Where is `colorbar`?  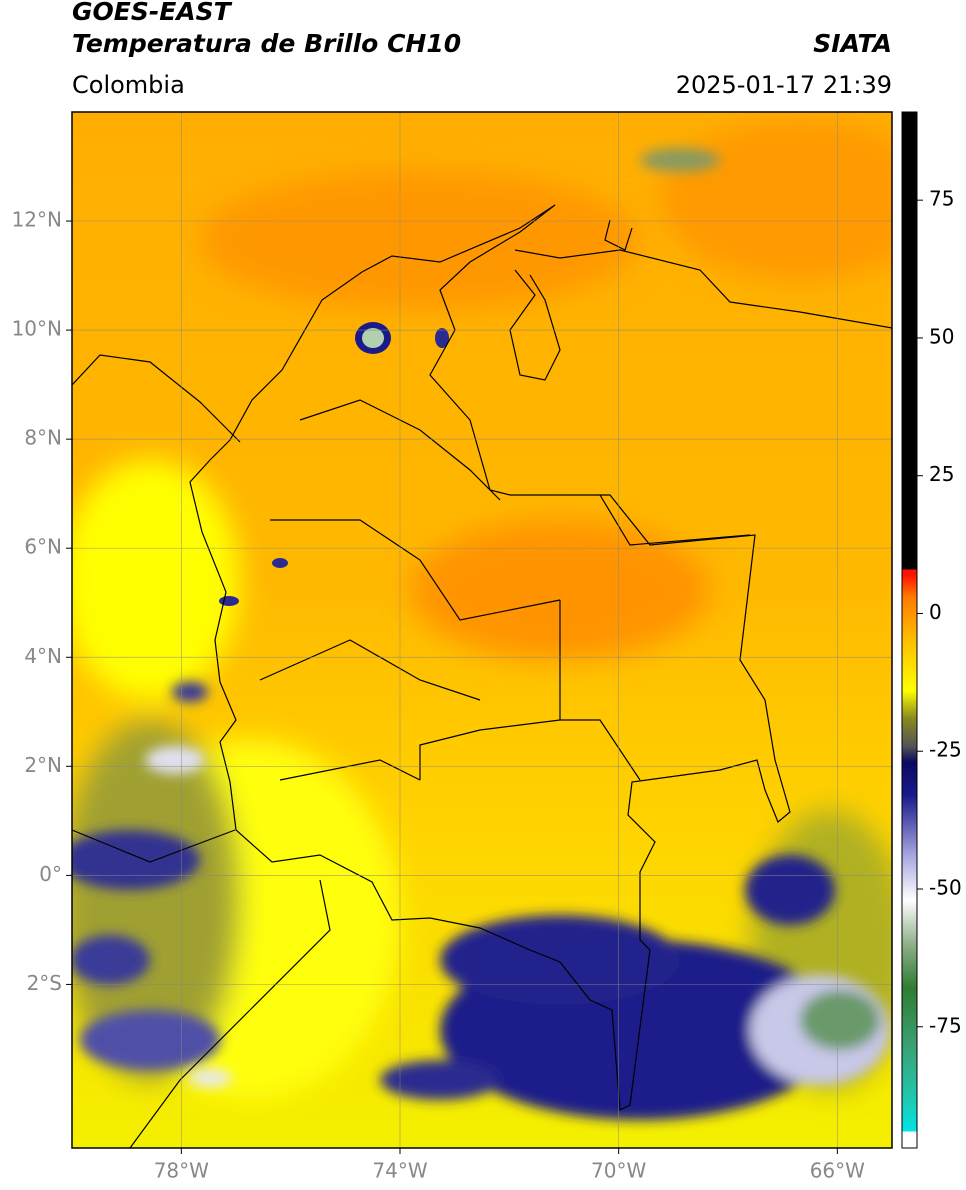
colorbar is located at coordinates (909, 630).